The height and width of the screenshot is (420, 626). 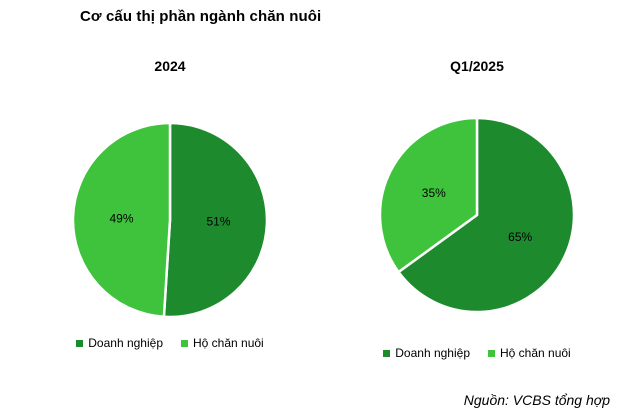 What do you see at coordinates (170, 343) in the screenshot?
I see `legend-2024: Doanh nghiệp Hộ chăn nuôi` at bounding box center [170, 343].